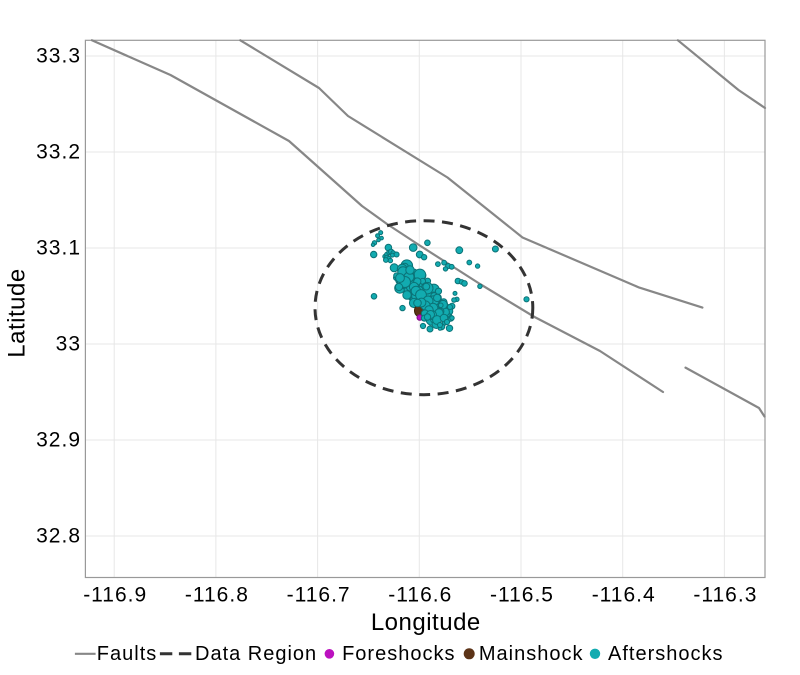  Describe the element at coordinates (531, 654) in the screenshot. I see `svg-text: Mainshock` at that location.